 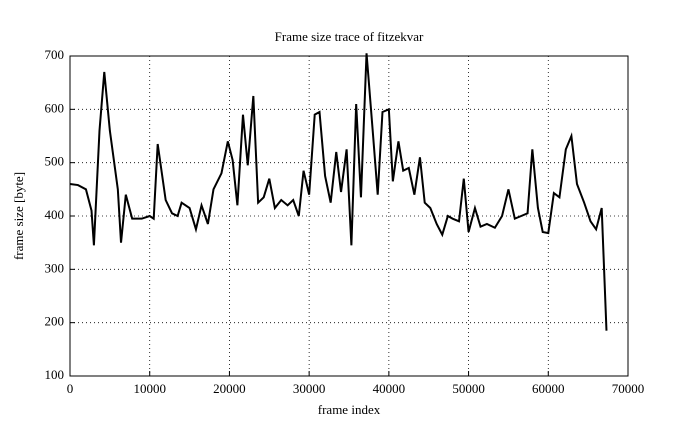 What do you see at coordinates (149, 388) in the screenshot?
I see `x-tick-label: 10000` at bounding box center [149, 388].